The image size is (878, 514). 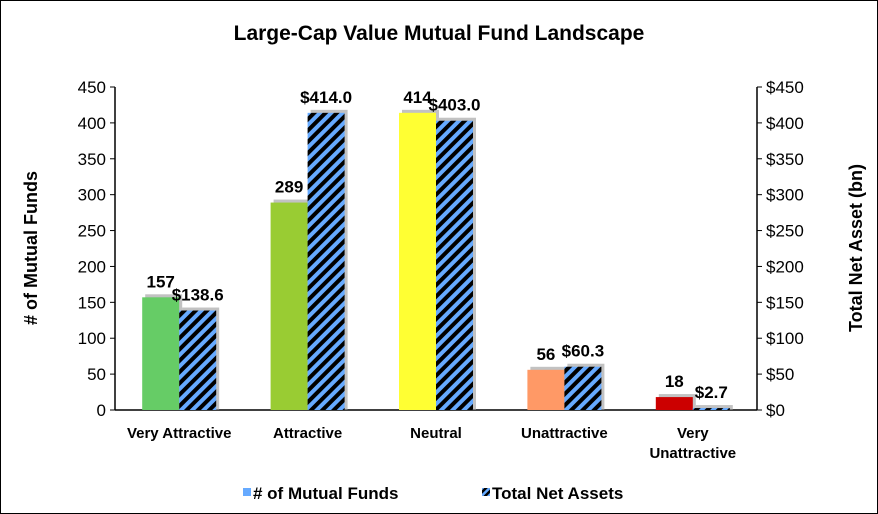 What do you see at coordinates (92, 266) in the screenshot?
I see `y-left-tick-label: 200` at bounding box center [92, 266].